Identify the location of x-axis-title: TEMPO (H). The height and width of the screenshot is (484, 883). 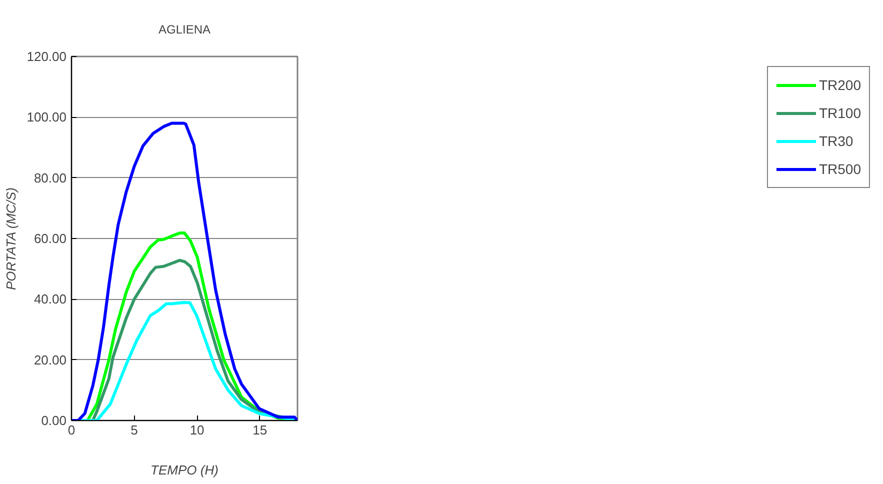
(184, 470).